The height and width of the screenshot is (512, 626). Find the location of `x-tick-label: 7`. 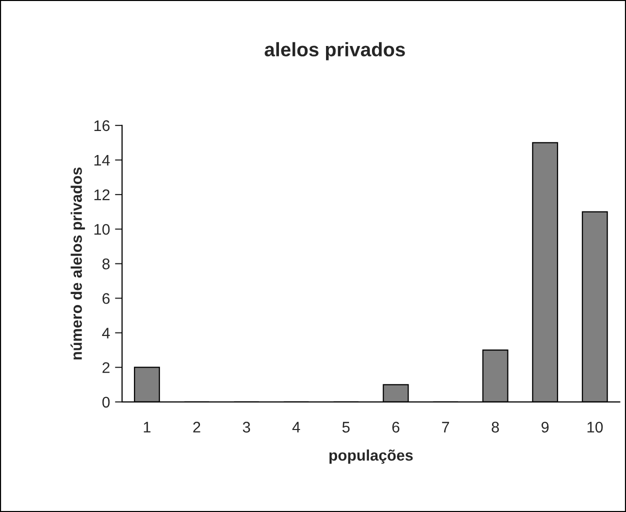

x-tick-label: 7 is located at coordinates (446, 427).